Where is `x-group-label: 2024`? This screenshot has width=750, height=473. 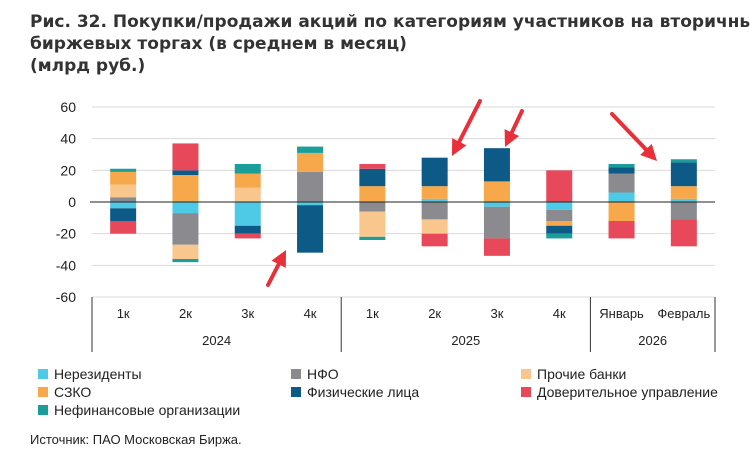
x-group-label: 2024 is located at coordinates (216, 340).